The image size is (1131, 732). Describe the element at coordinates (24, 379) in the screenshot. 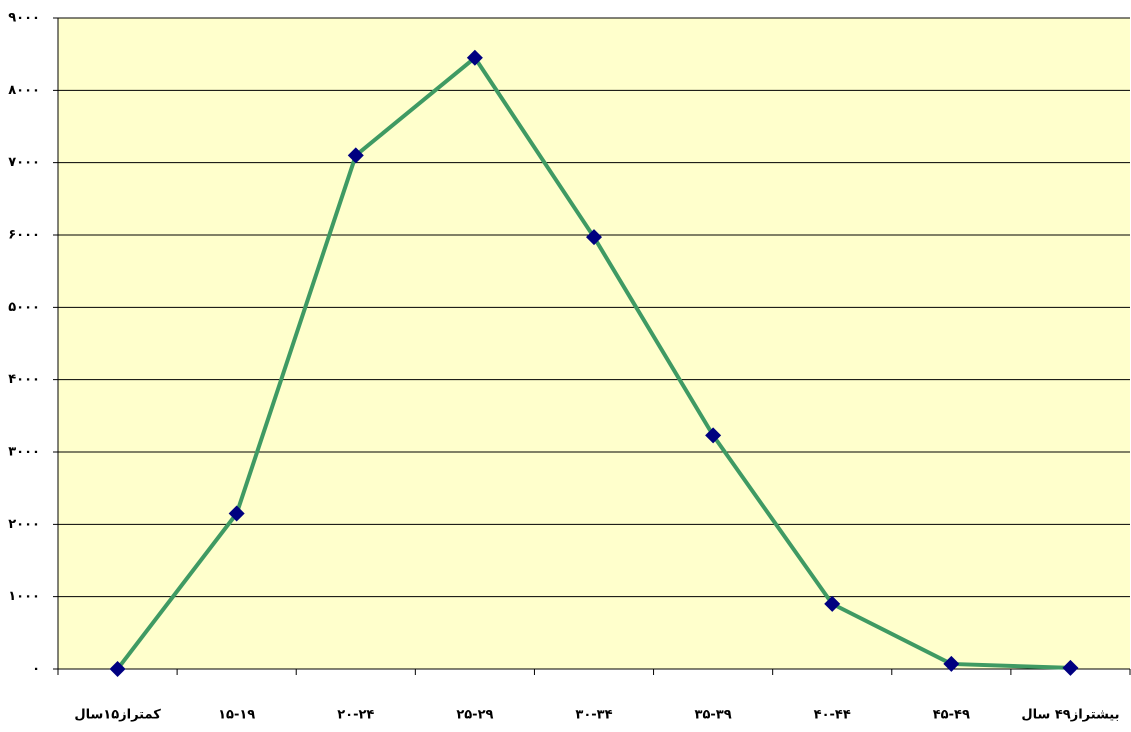

I see `y-tick-label: ۴۰۰۰` at that location.